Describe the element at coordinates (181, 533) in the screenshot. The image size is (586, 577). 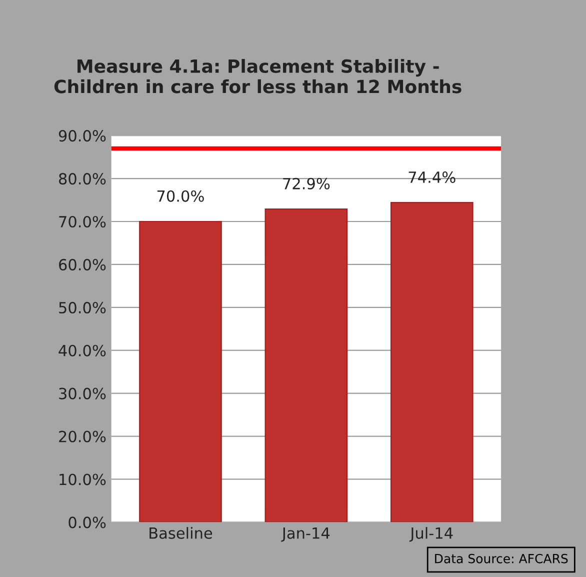
I see `x-tick-label: Baseline` at that location.